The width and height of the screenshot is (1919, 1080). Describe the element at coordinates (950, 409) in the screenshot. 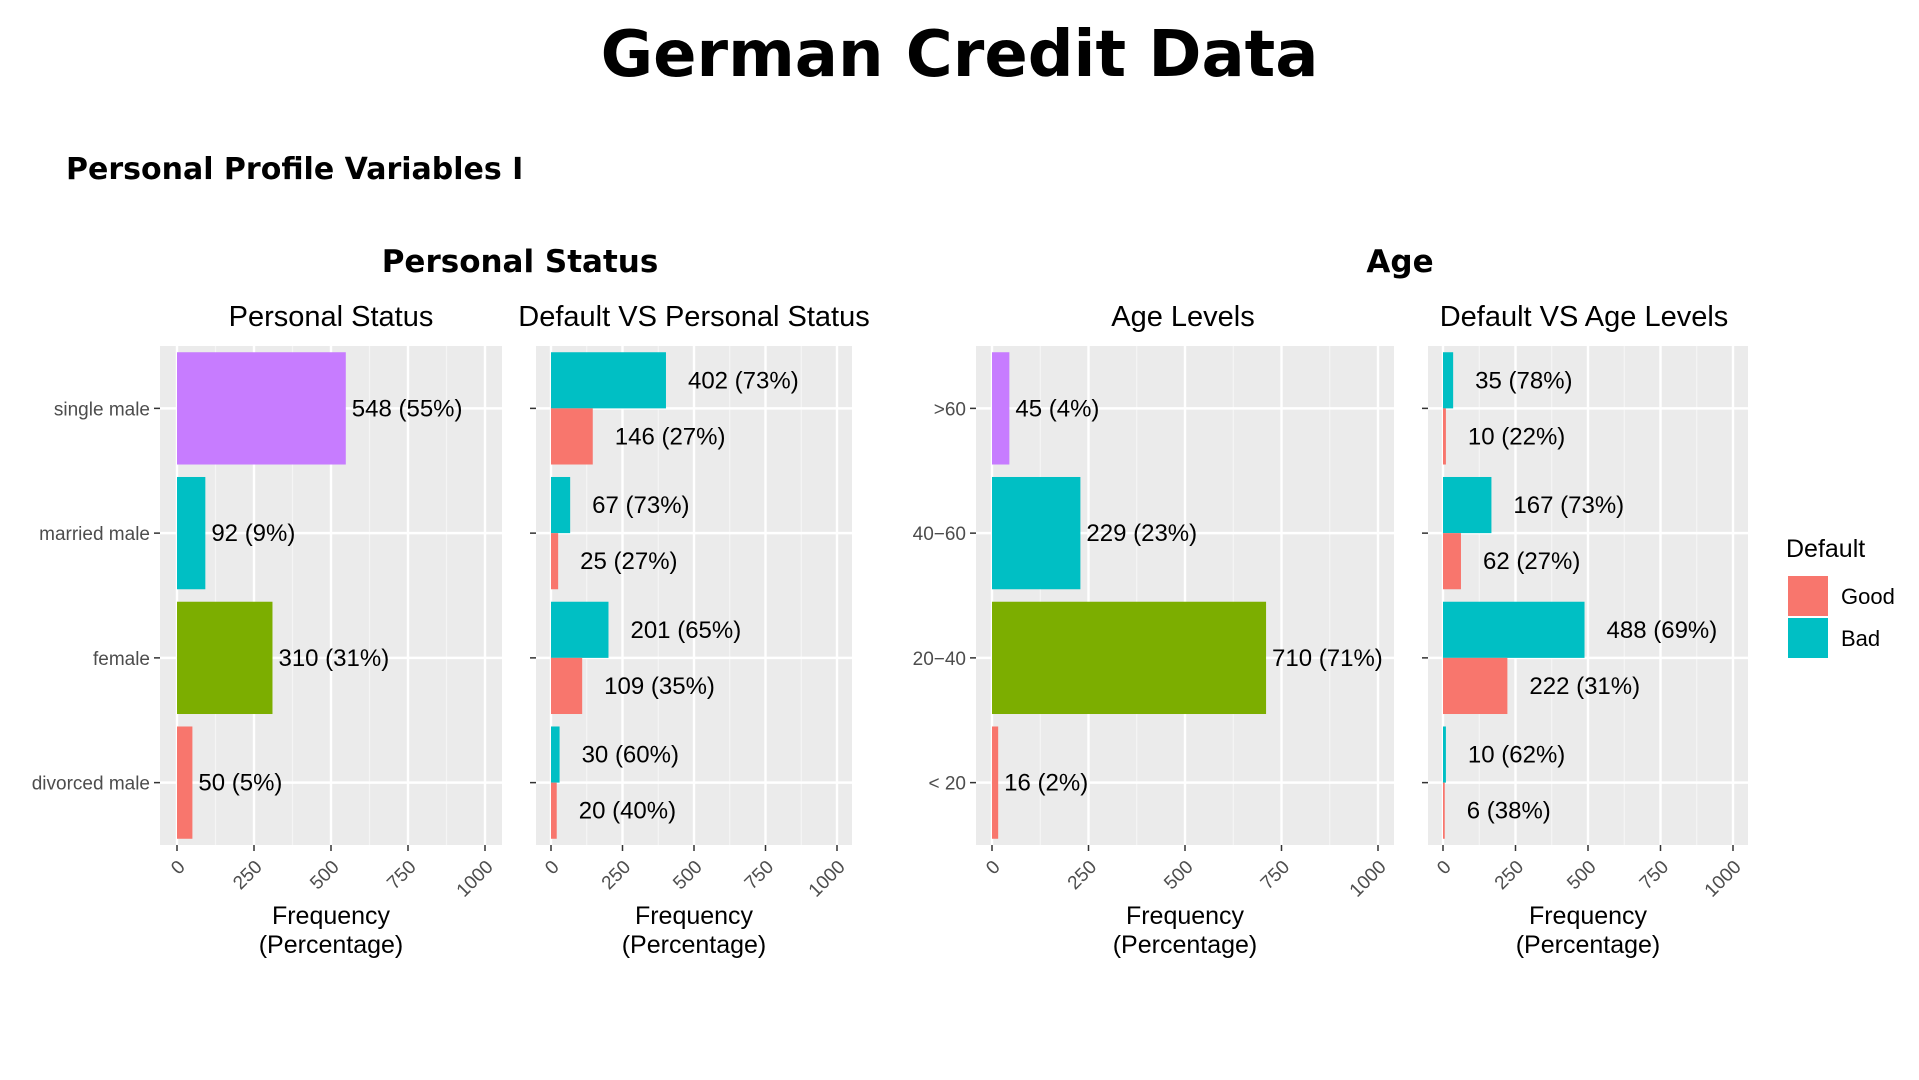

I see `y-tick-label: >60` at that location.